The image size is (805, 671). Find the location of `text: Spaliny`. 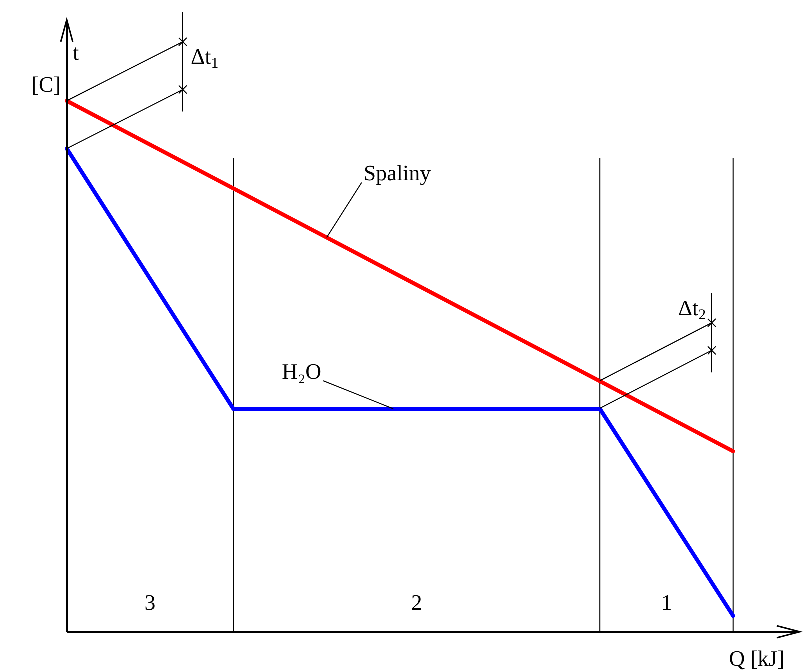

text: Spaliny is located at coordinates (398, 173).